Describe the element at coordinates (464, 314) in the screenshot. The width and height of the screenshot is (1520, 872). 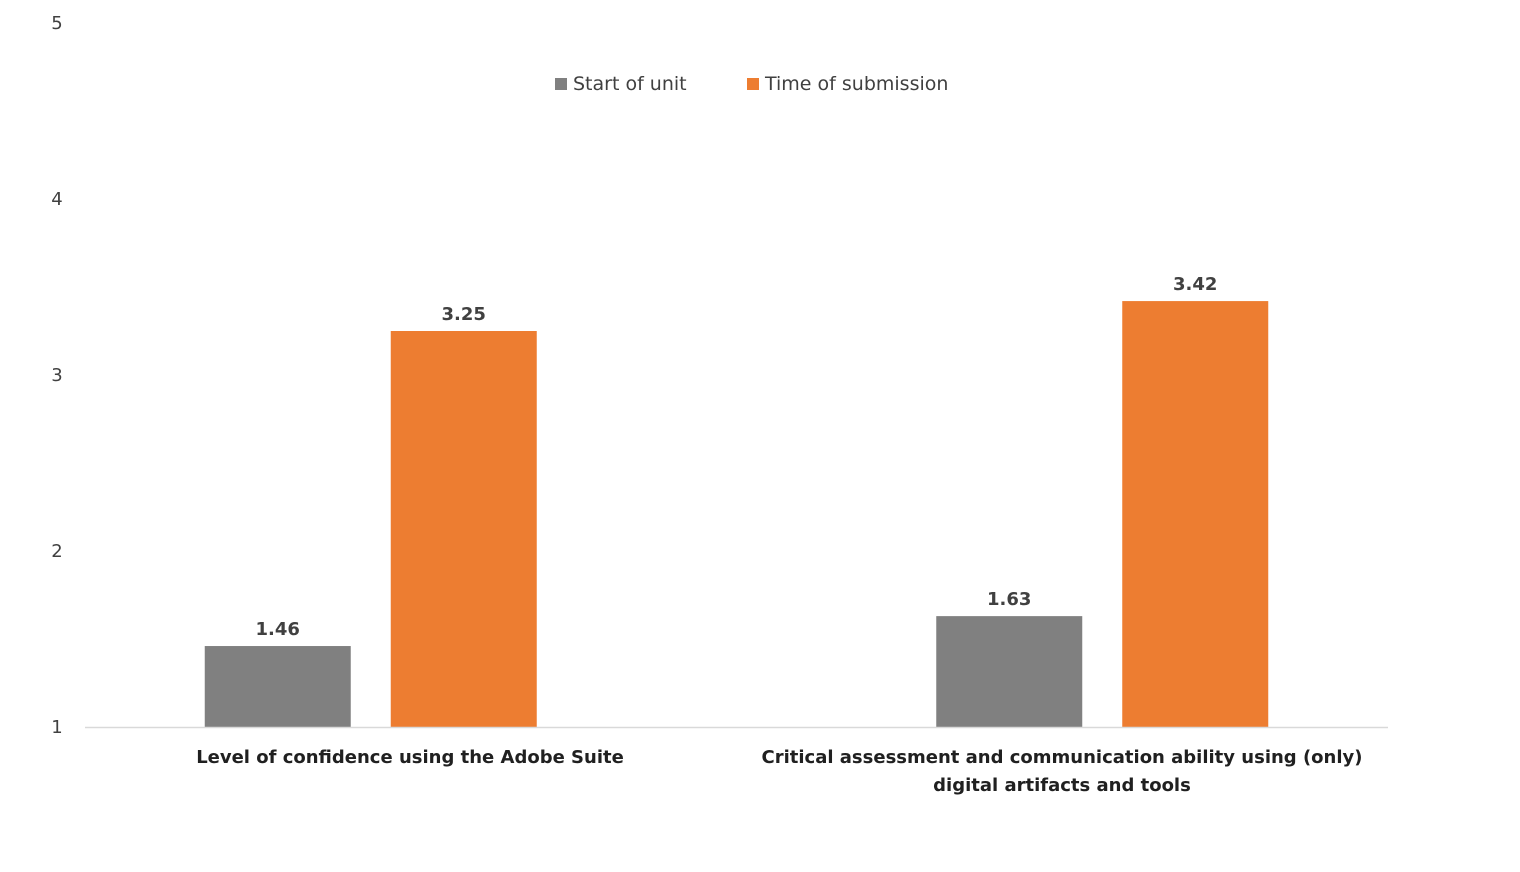
I see `bar-value-label: 3.25` at that location.